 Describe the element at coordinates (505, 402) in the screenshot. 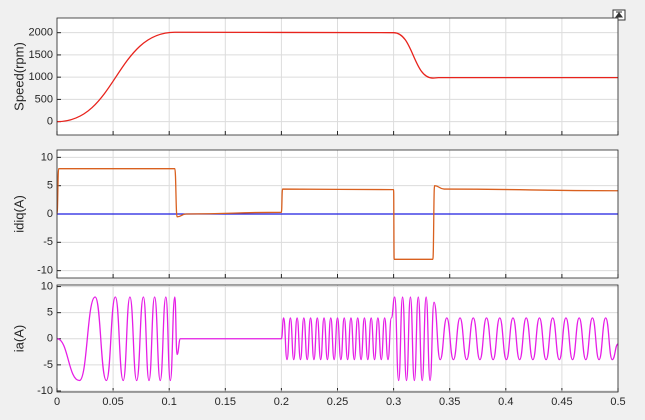

I see `x-tick-label: 0.4` at that location.